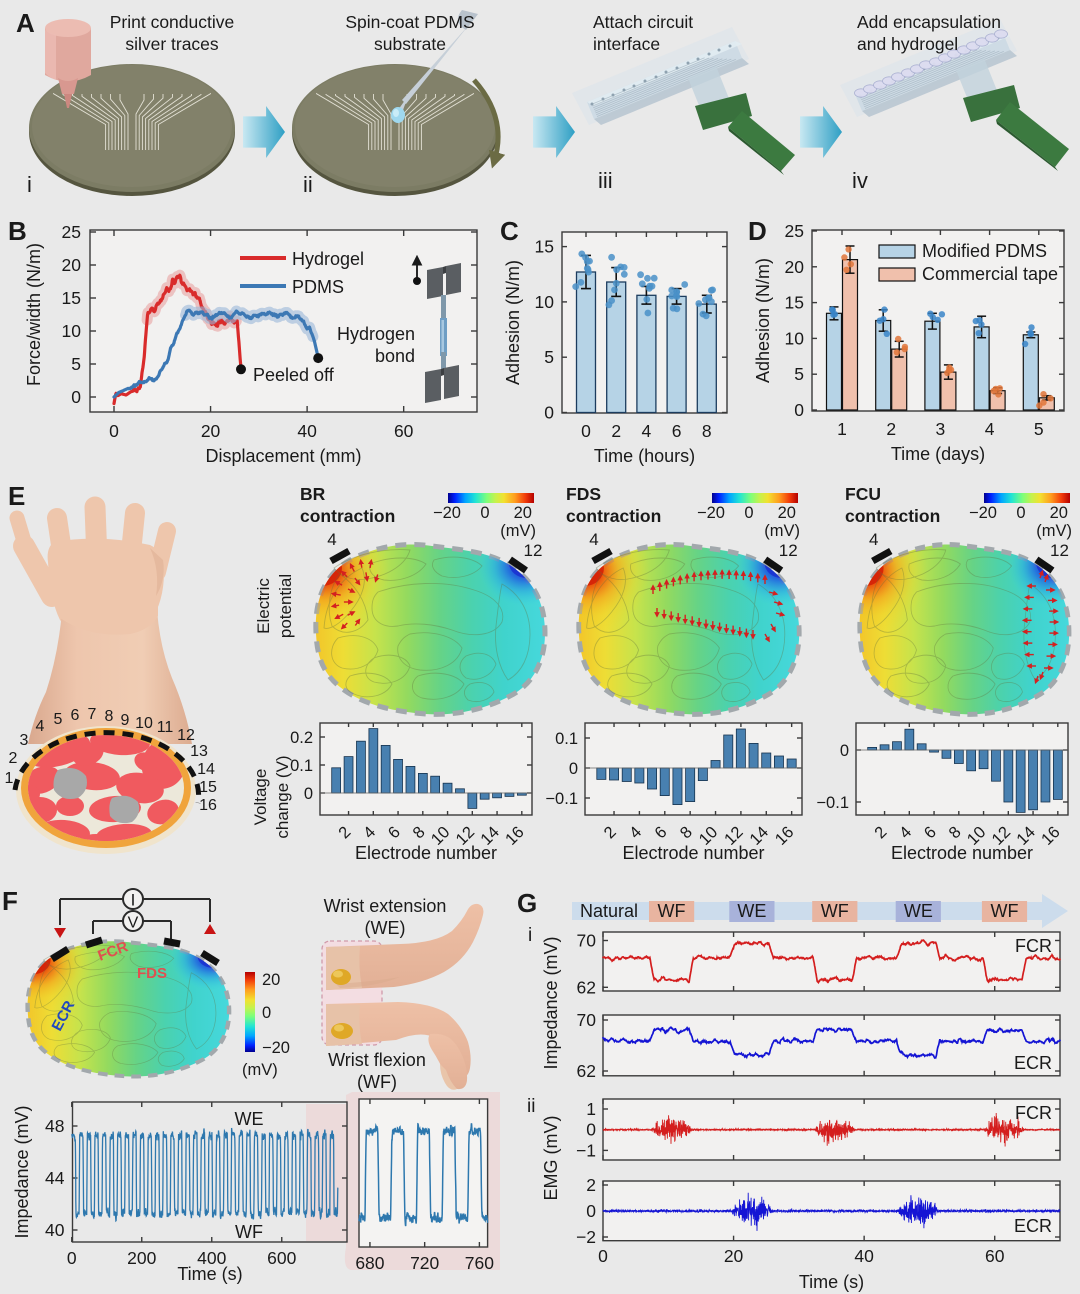  I want to click on svg-text: −0.1, so click(832, 803).